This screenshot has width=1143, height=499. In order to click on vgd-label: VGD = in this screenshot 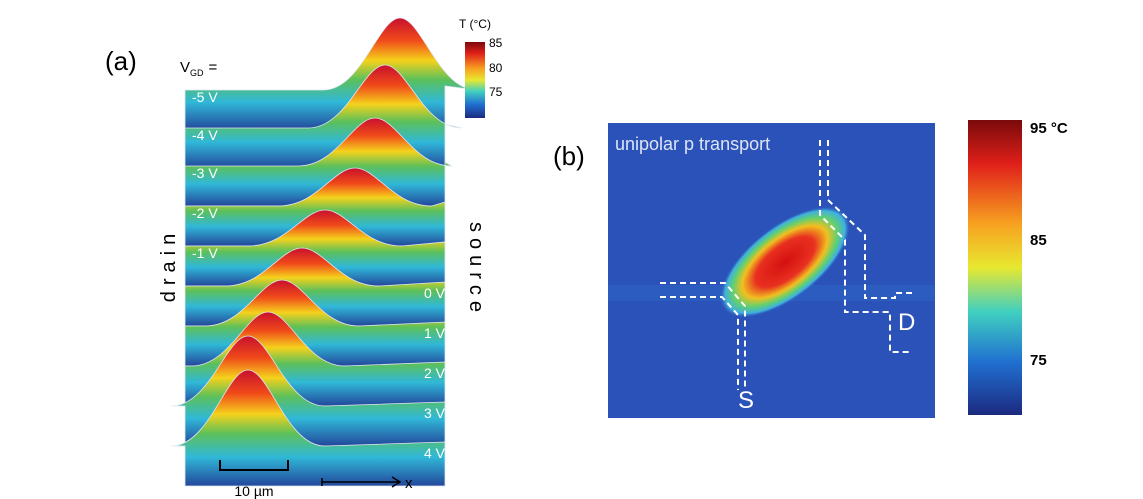, I will do `click(199, 68)`.